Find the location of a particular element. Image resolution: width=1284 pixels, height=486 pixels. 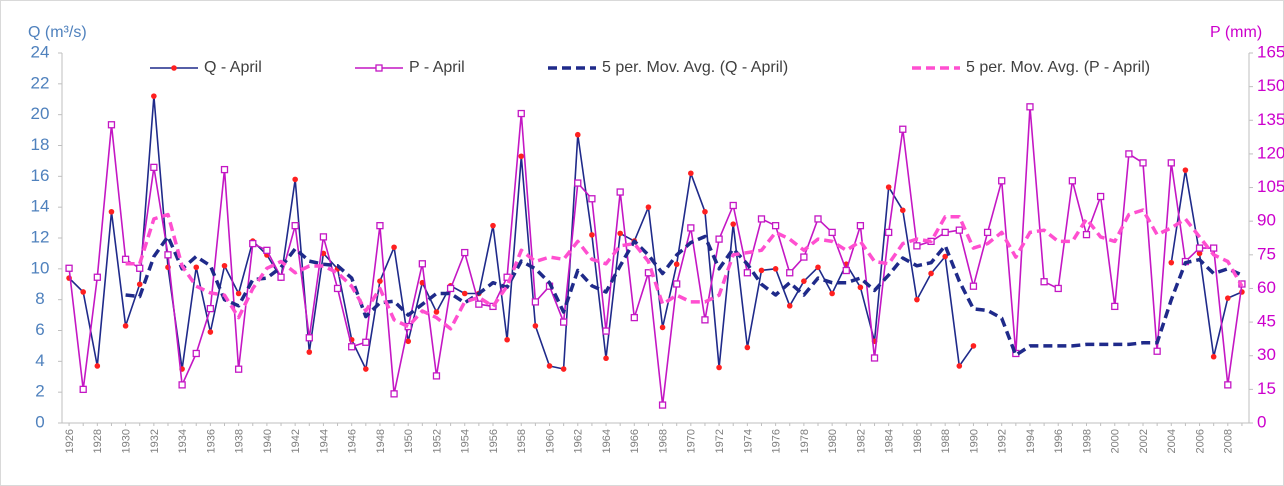

x-tick-group: 1926 is located at coordinates (70, 441).